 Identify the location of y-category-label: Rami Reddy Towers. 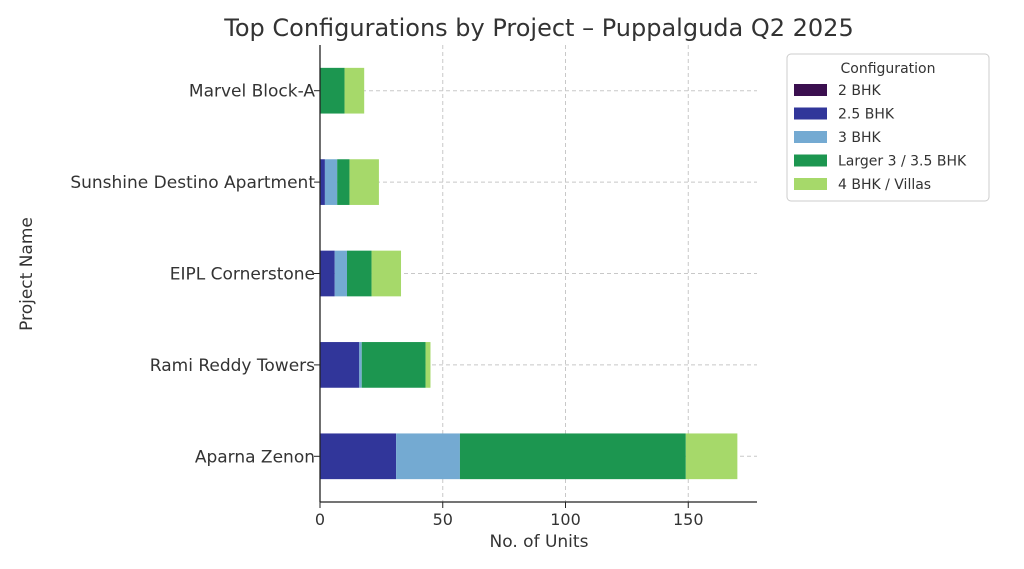
(232, 366).